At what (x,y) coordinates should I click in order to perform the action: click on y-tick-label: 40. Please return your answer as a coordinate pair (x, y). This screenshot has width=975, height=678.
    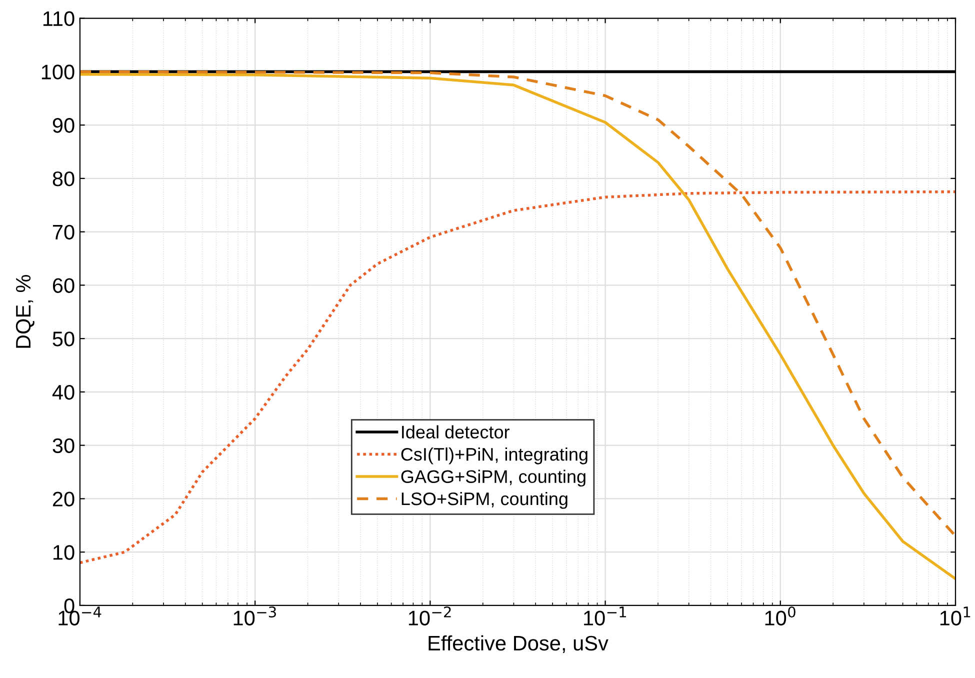
    Looking at the image, I should click on (63, 392).